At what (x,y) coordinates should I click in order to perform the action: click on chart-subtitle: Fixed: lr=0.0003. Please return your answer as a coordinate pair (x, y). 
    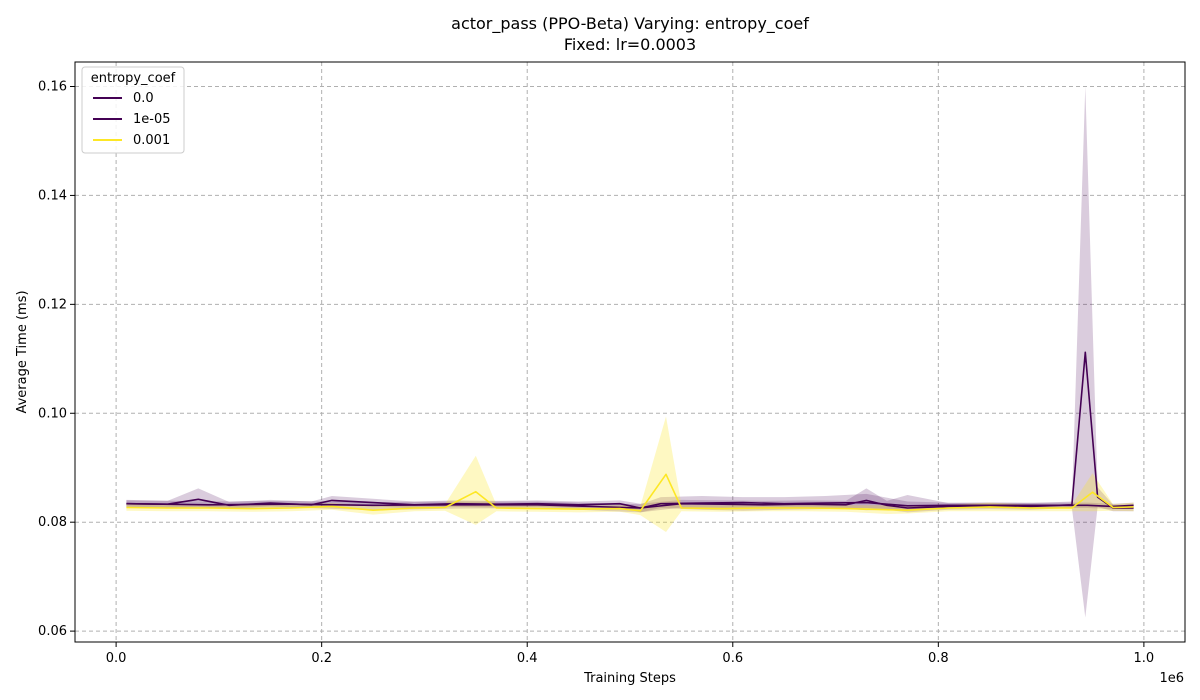
    Looking at the image, I should click on (630, 44).